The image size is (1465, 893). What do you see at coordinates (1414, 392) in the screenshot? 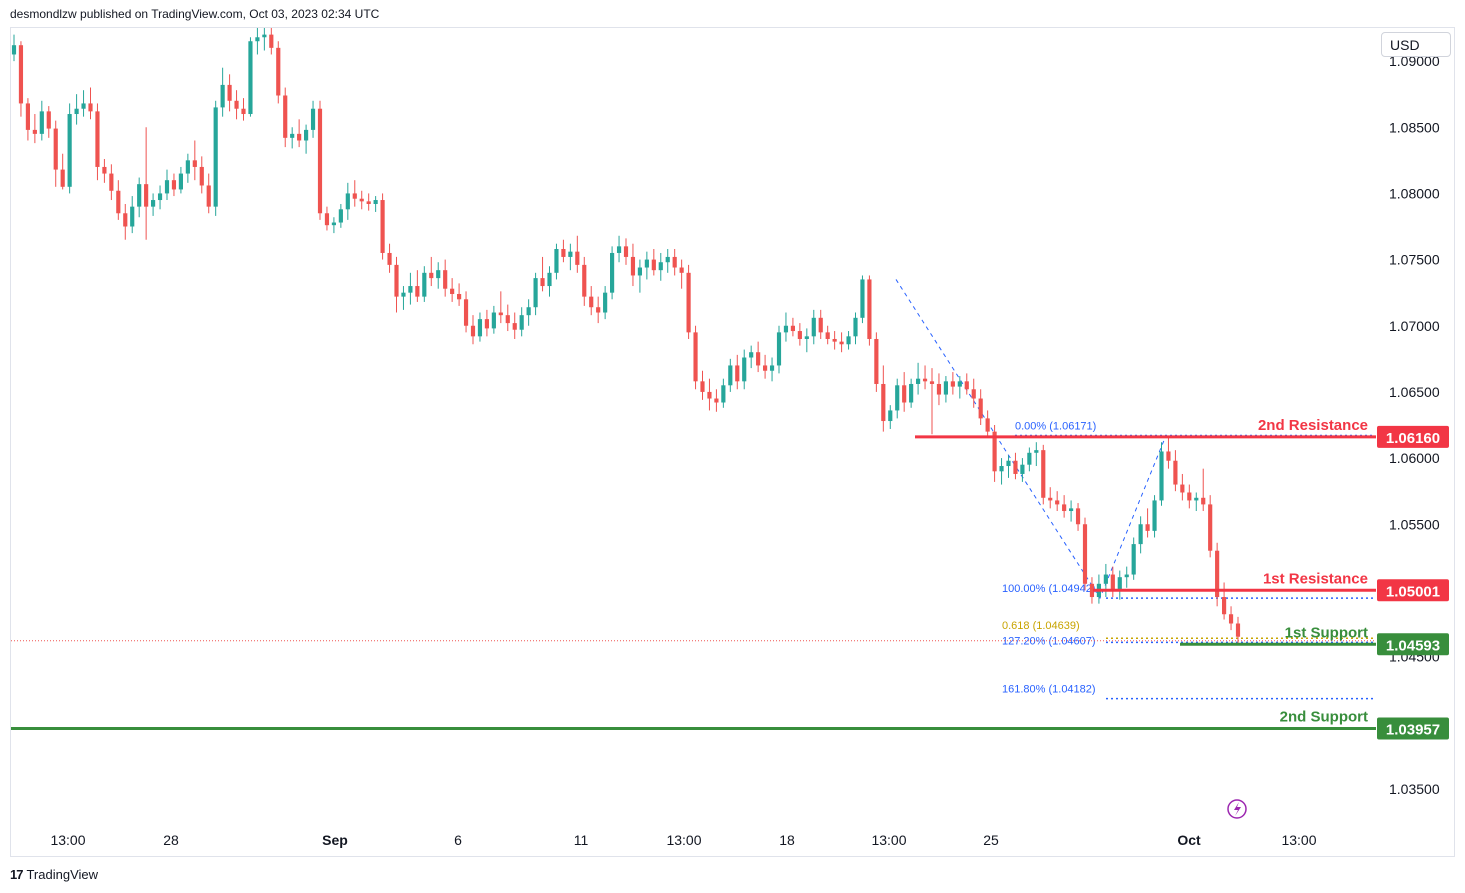
I see `price-tick-label: 1.06500` at bounding box center [1414, 392].